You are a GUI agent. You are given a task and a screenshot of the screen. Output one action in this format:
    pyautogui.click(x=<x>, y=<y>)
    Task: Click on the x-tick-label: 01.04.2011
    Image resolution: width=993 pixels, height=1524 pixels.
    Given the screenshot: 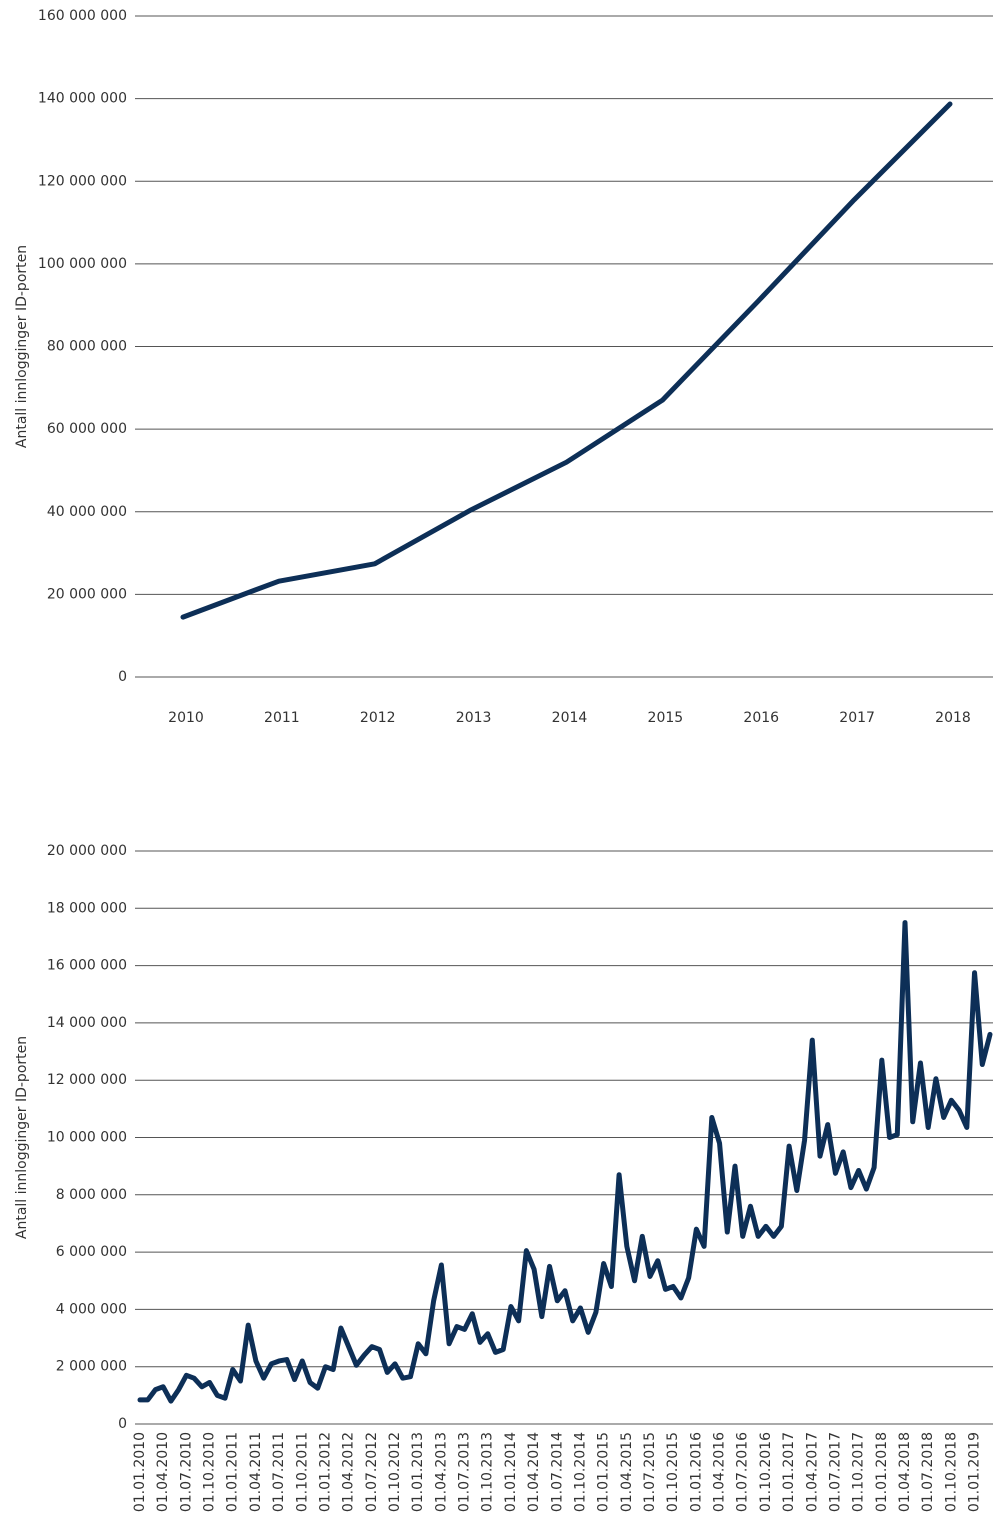 What is the action you would take?
    pyautogui.click(x=256, y=1472)
    